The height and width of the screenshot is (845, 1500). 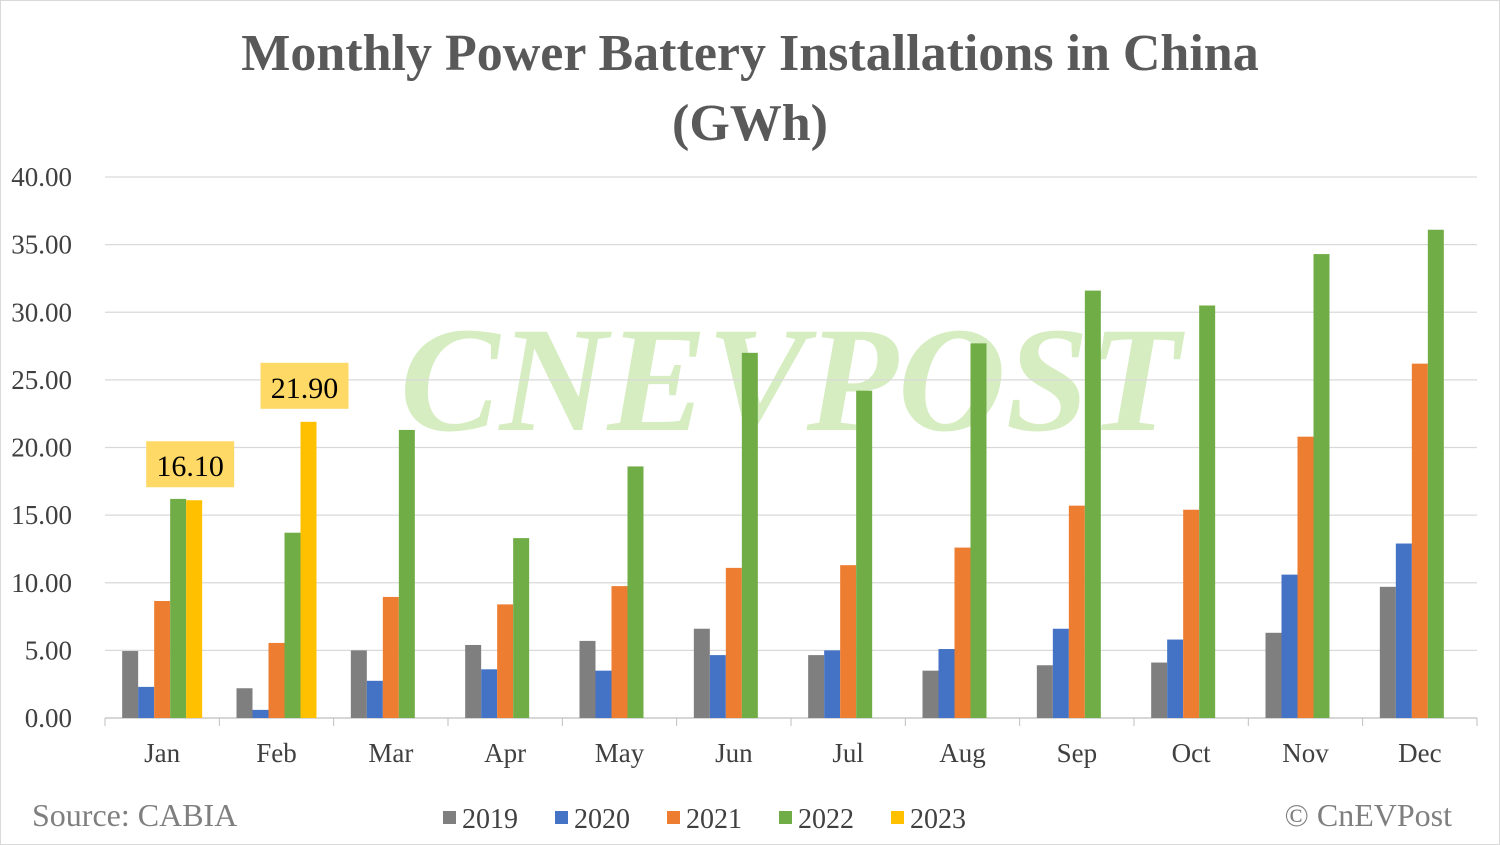 What do you see at coordinates (1387, 652) in the screenshot?
I see `bar-2019-Dec` at bounding box center [1387, 652].